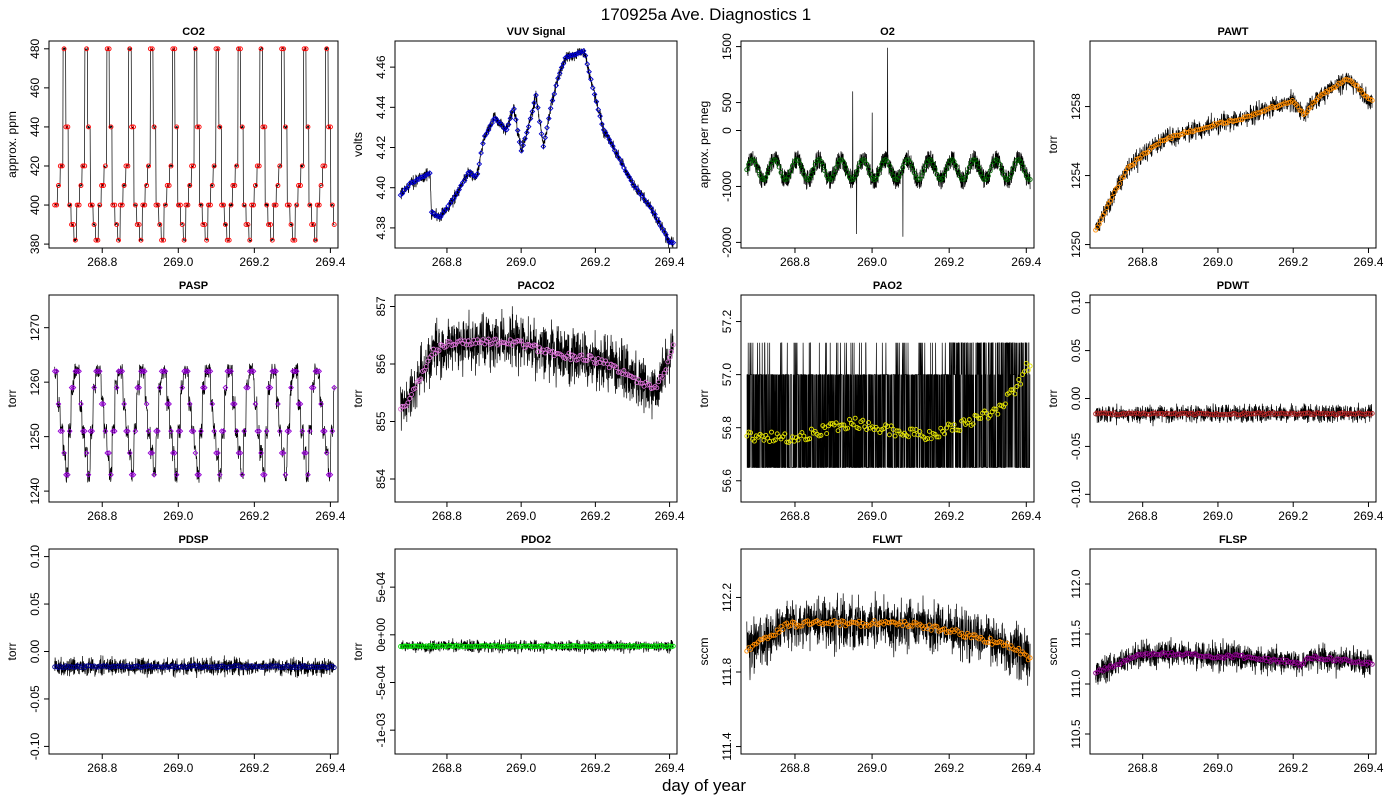 The width and height of the screenshot is (1400, 800). Describe the element at coordinates (193, 286) in the screenshot. I see `panel-title: PASP` at that location.